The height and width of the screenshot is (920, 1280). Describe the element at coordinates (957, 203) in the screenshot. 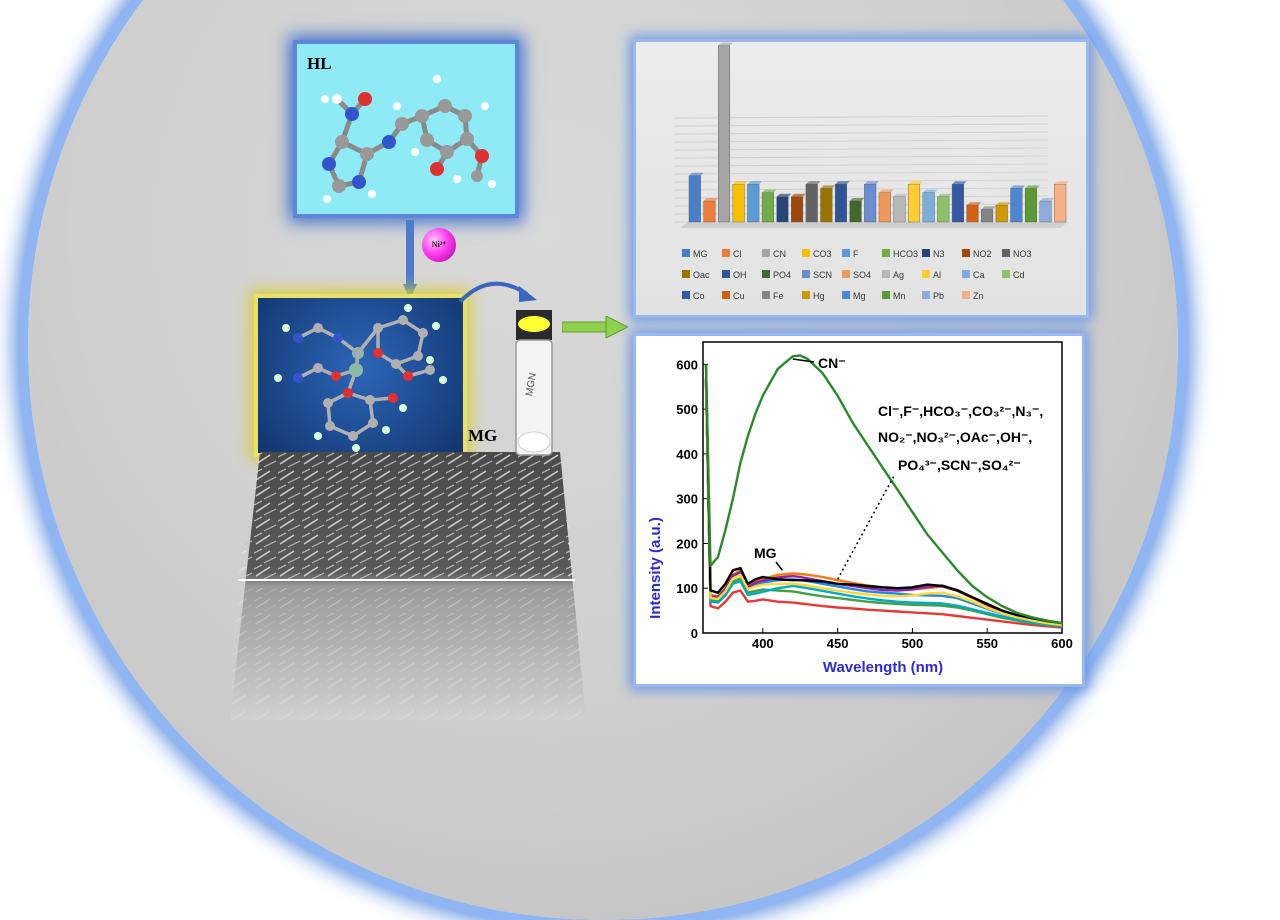

I see `bar-Co` at that location.